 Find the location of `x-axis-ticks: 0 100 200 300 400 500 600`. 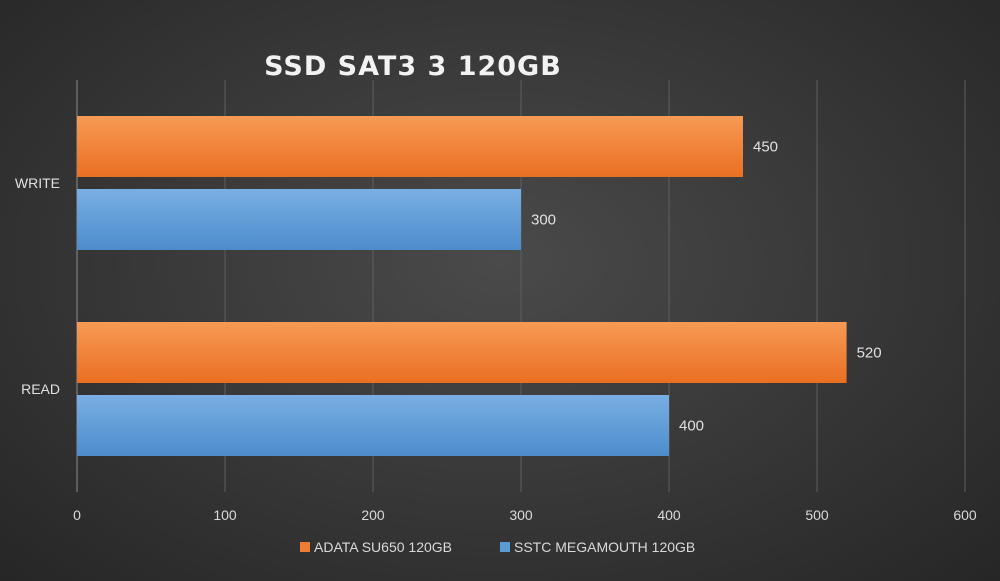

x-axis-ticks: 0 100 200 300 400 500 600 is located at coordinates (525, 515).